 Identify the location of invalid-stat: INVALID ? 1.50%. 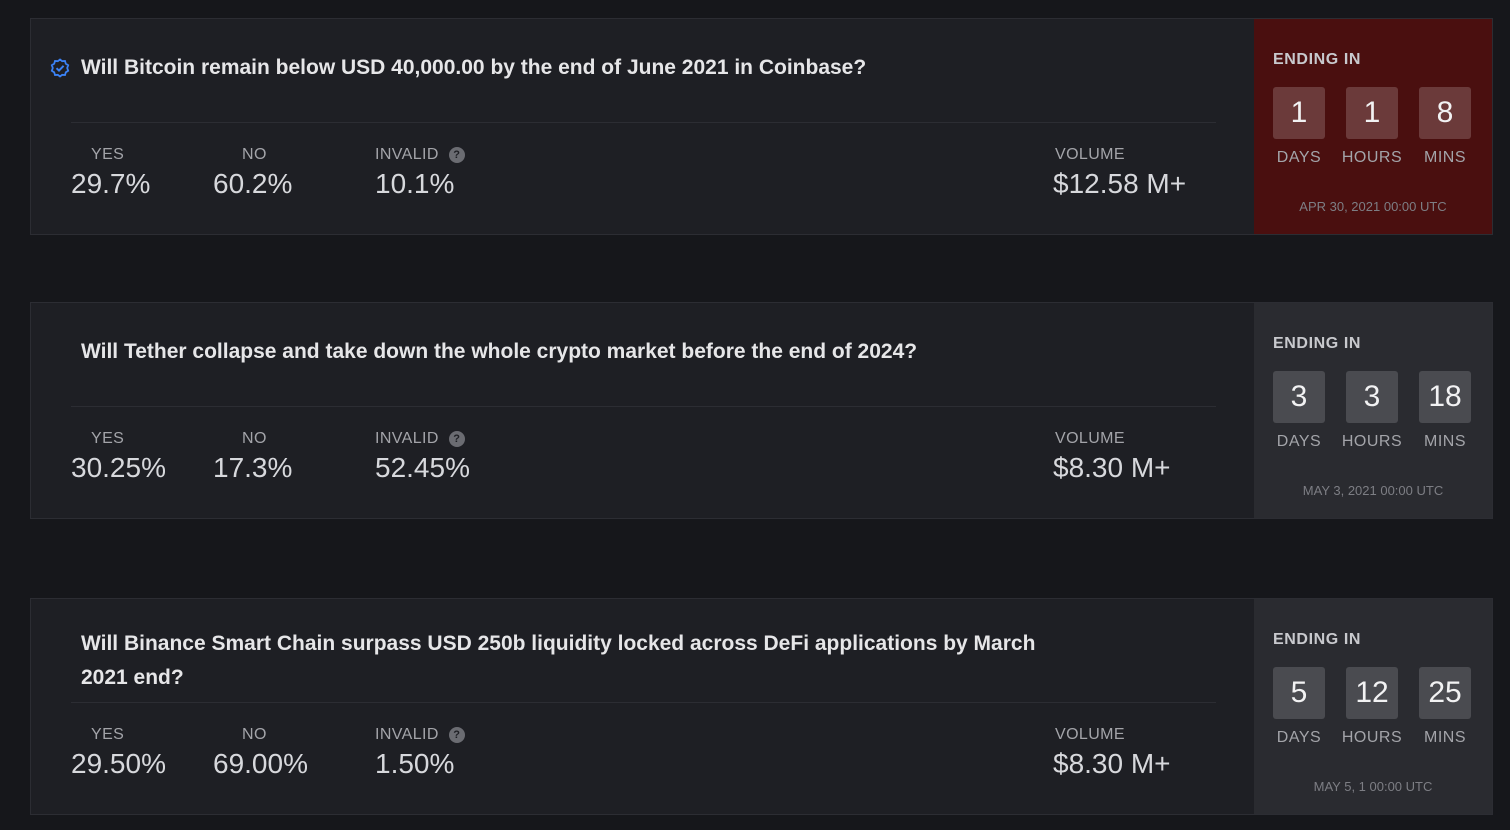
(420, 753).